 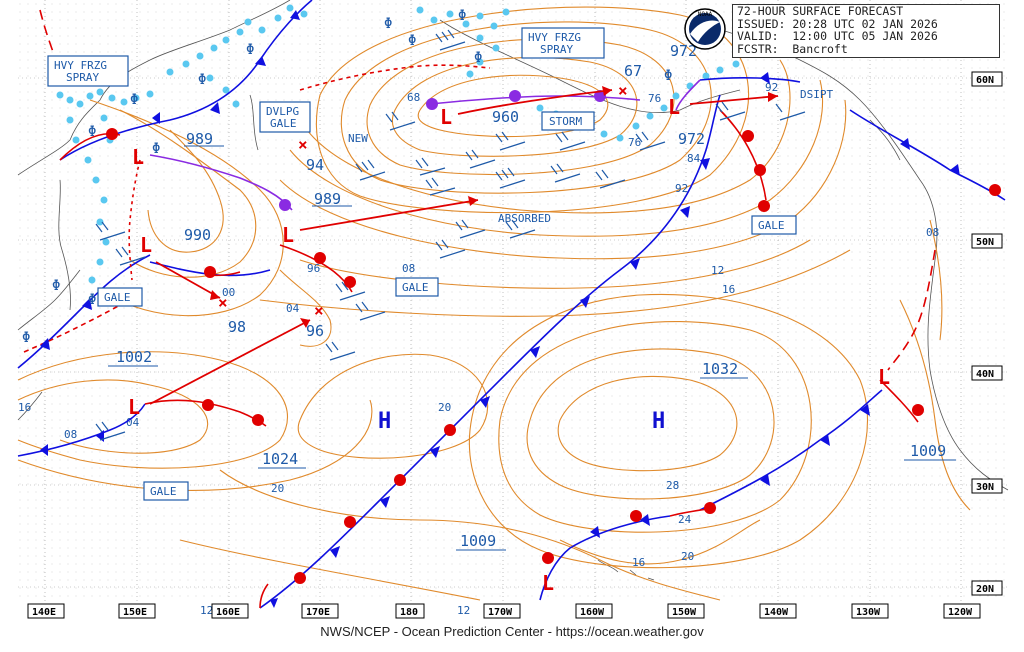 I want to click on absorbed-label: ABSORBED, so click(x=524, y=218).